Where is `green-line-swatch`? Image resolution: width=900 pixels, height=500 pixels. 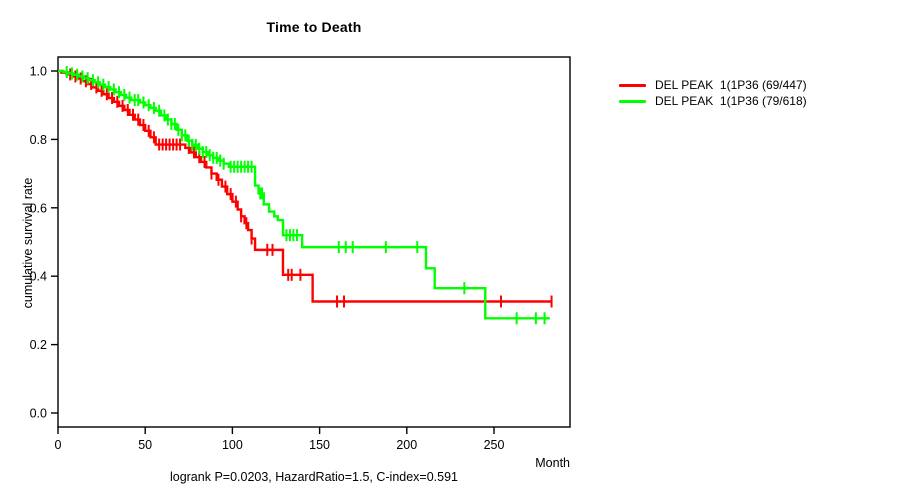
green-line-swatch is located at coordinates (632, 101).